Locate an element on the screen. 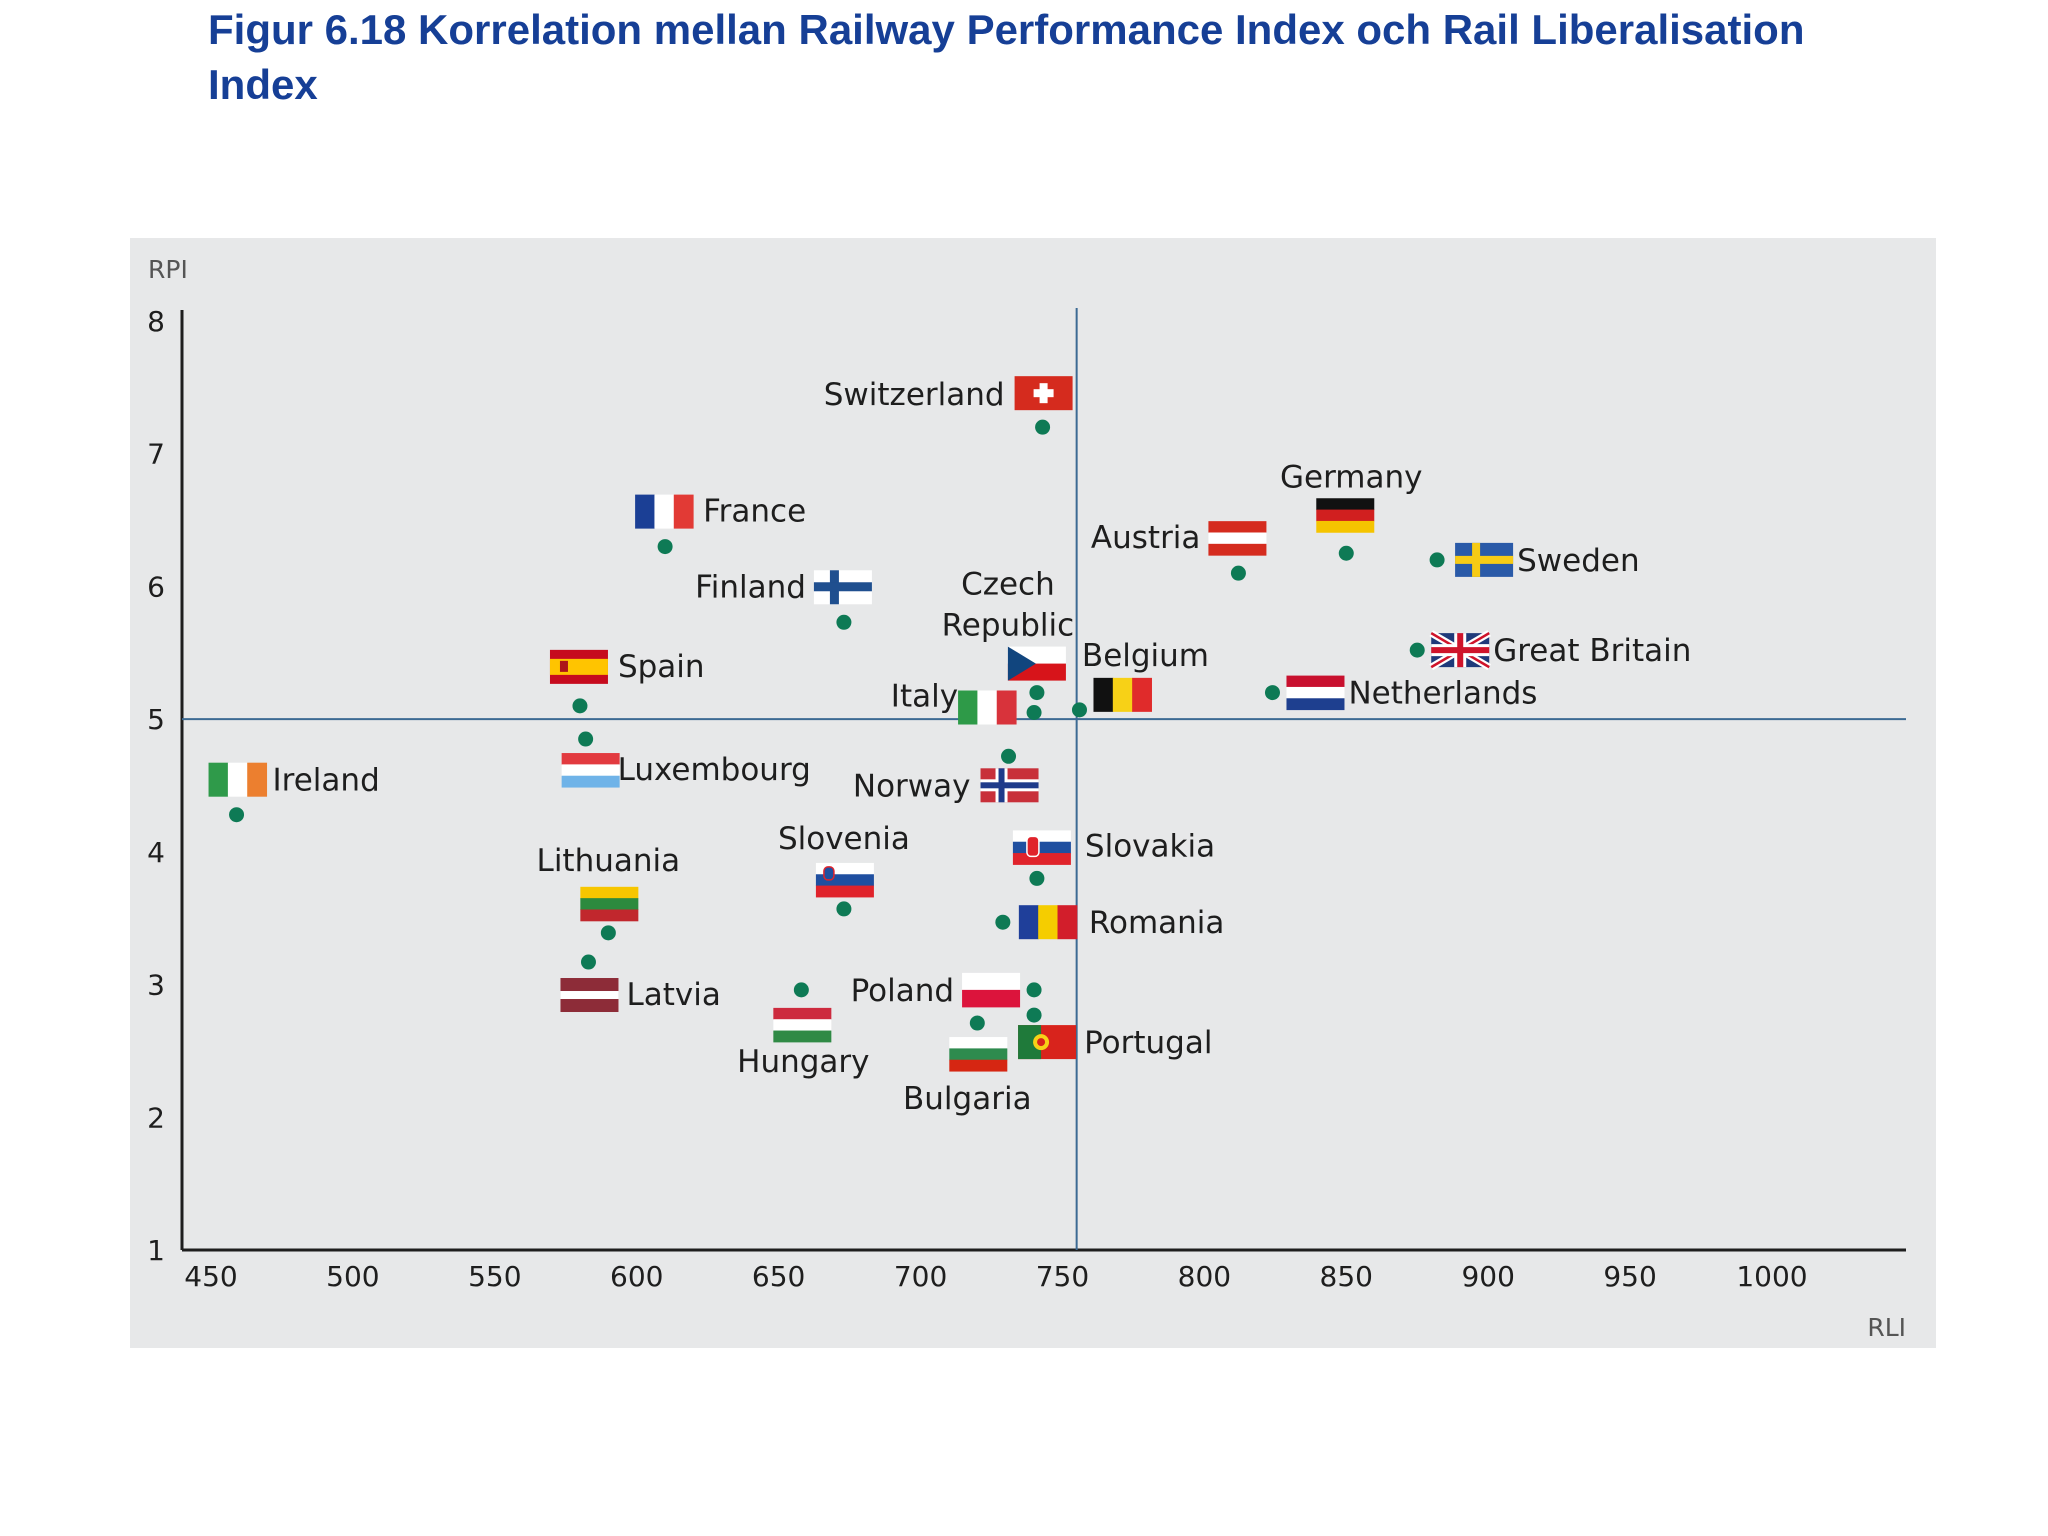 This screenshot has width=2048, height=1536. y-tick-label: 5 is located at coordinates (156, 719).